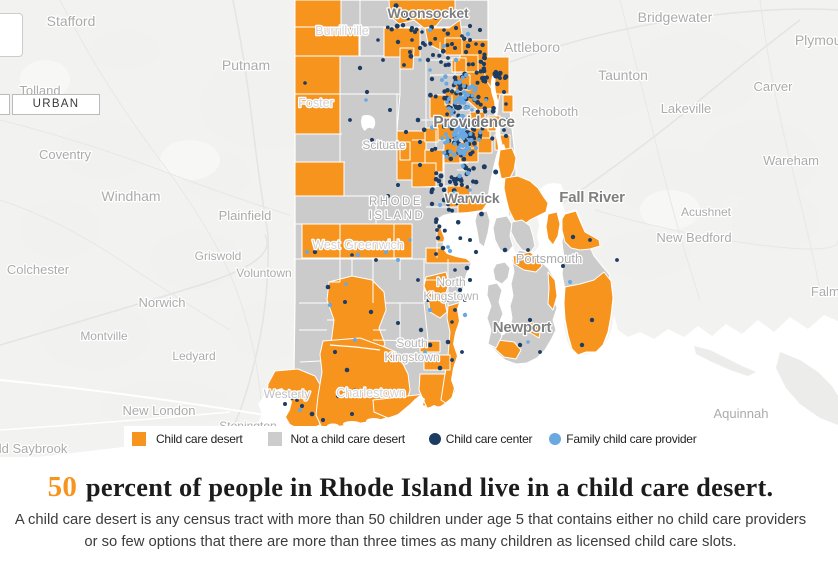  What do you see at coordinates (522, 327) in the screenshot?
I see `svg-text: Newport` at bounding box center [522, 327].